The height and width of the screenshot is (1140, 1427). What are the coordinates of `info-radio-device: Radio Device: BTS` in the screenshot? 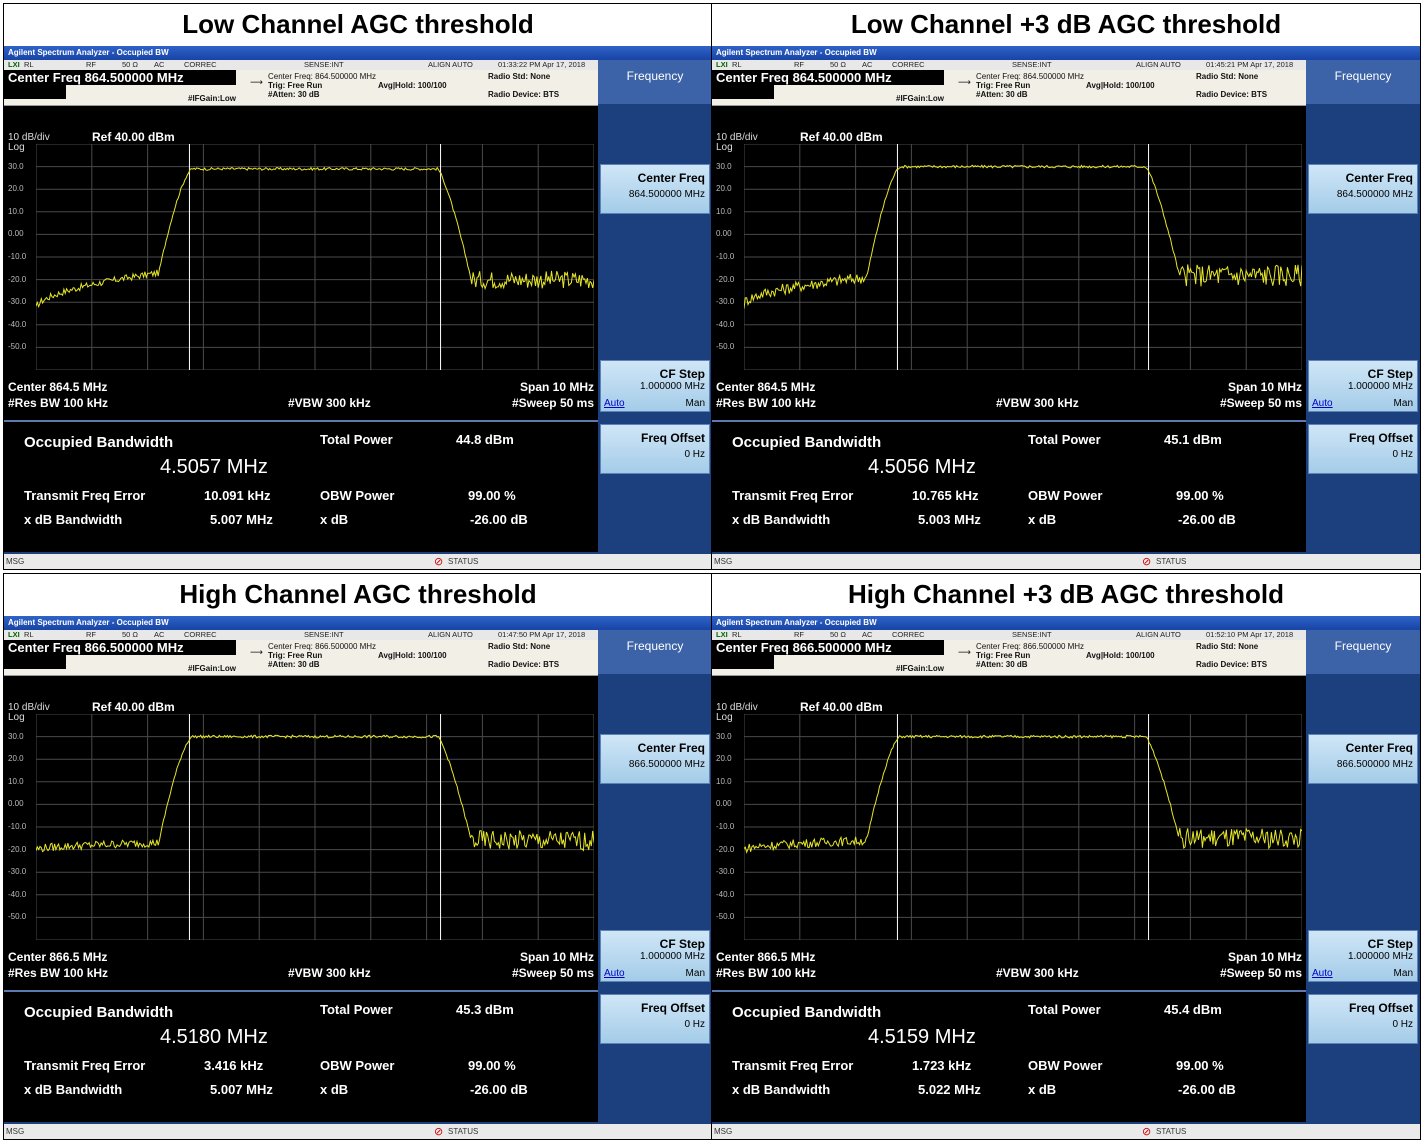 It's located at (1232, 94).